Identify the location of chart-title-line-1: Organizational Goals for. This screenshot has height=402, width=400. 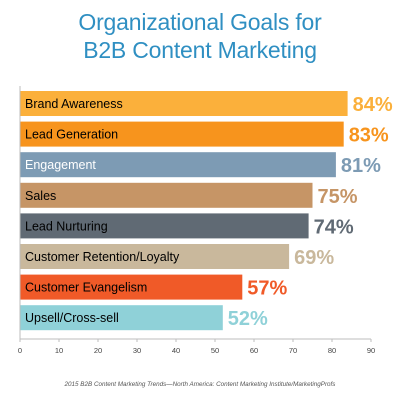
(200, 22).